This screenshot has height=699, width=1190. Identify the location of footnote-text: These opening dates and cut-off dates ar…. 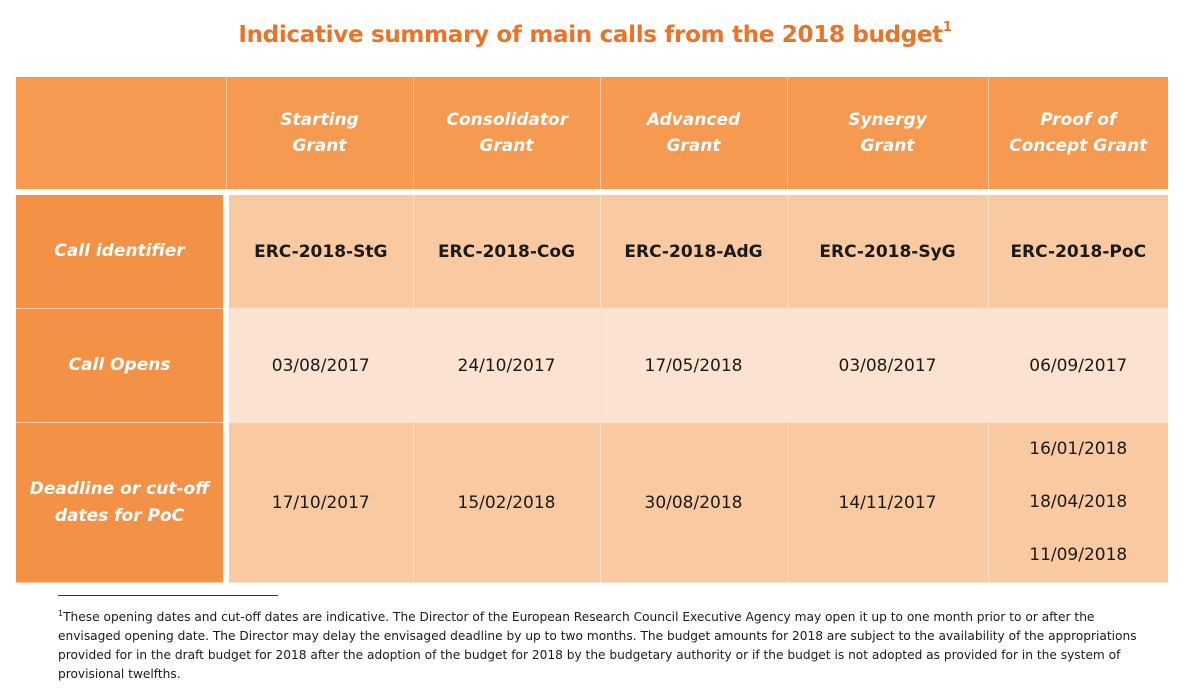
(597, 646).